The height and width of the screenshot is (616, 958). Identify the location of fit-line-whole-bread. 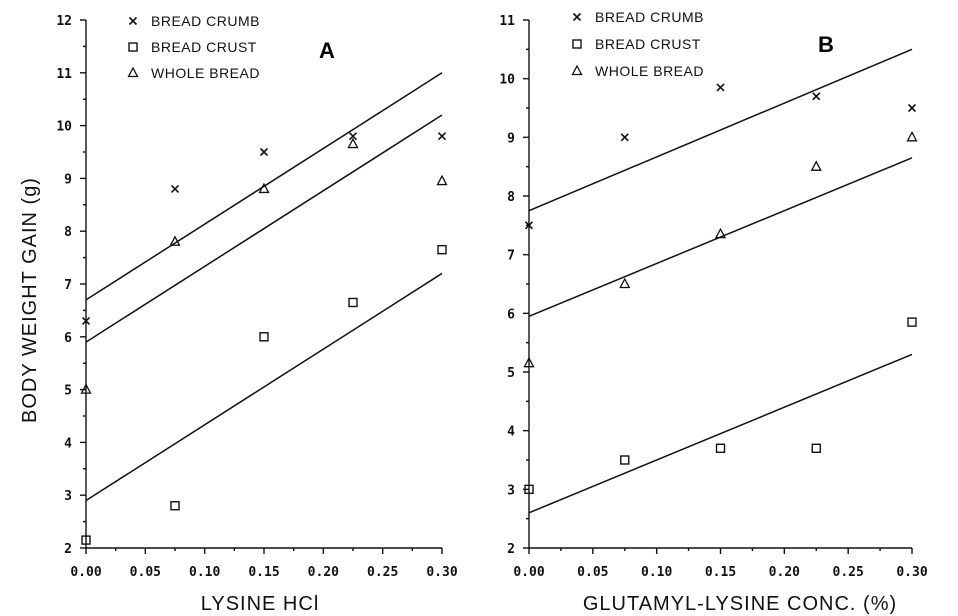
(264, 228).